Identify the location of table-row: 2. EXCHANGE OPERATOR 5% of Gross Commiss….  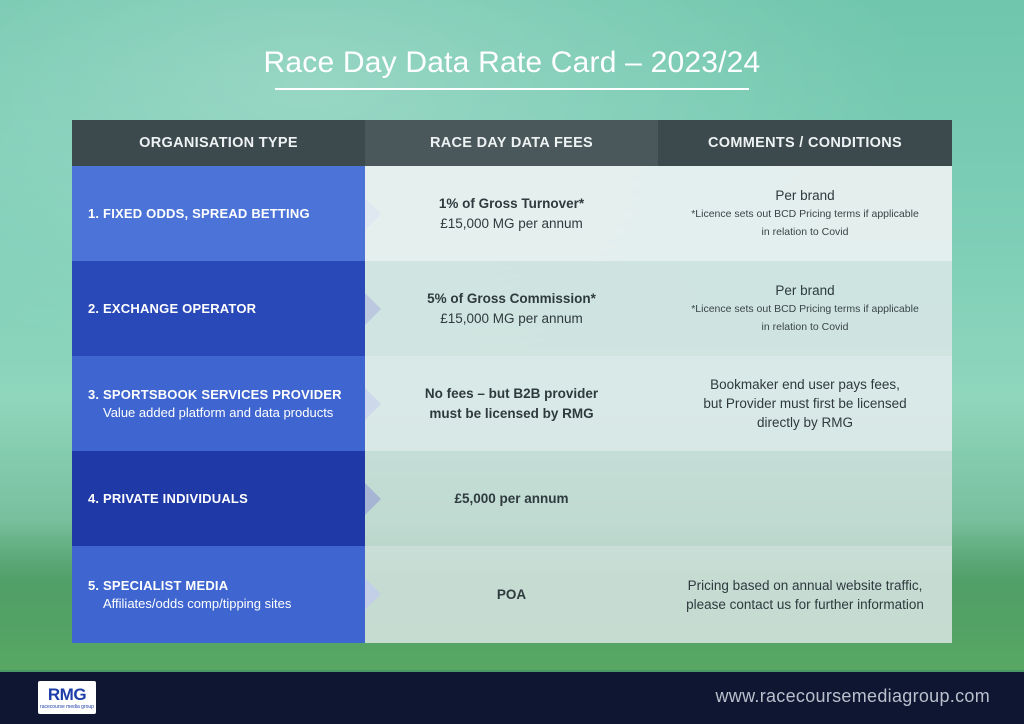
(512, 308).